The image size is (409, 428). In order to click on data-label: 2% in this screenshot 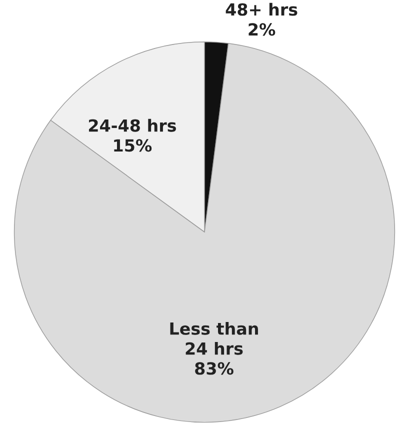, I will do `click(262, 29)`.